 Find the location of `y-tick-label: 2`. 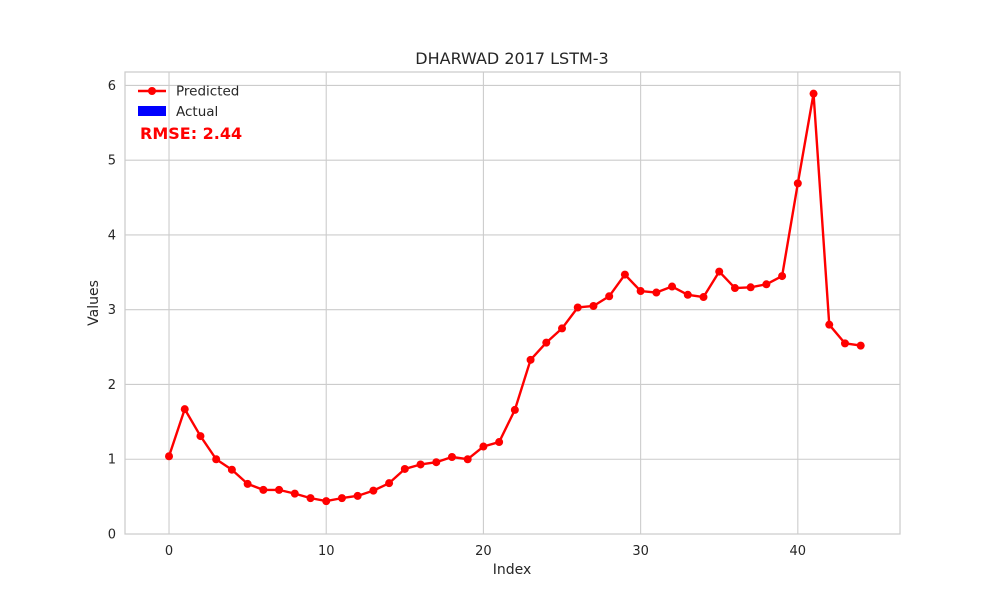

y-tick-label: 2 is located at coordinates (112, 385).